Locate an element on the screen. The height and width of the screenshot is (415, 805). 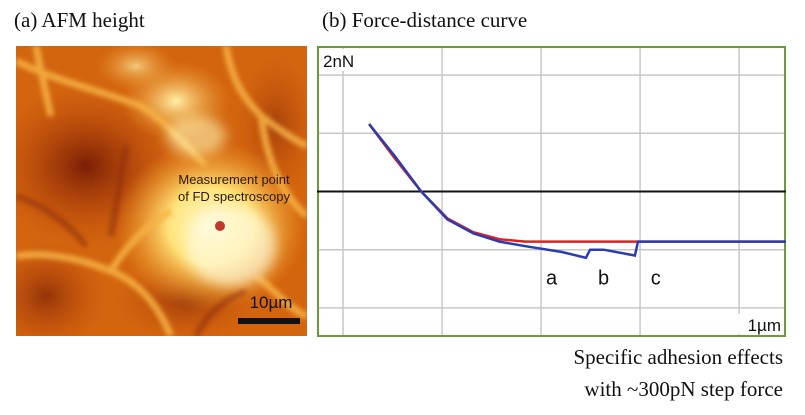
step-label-a: a is located at coordinates (552, 279).